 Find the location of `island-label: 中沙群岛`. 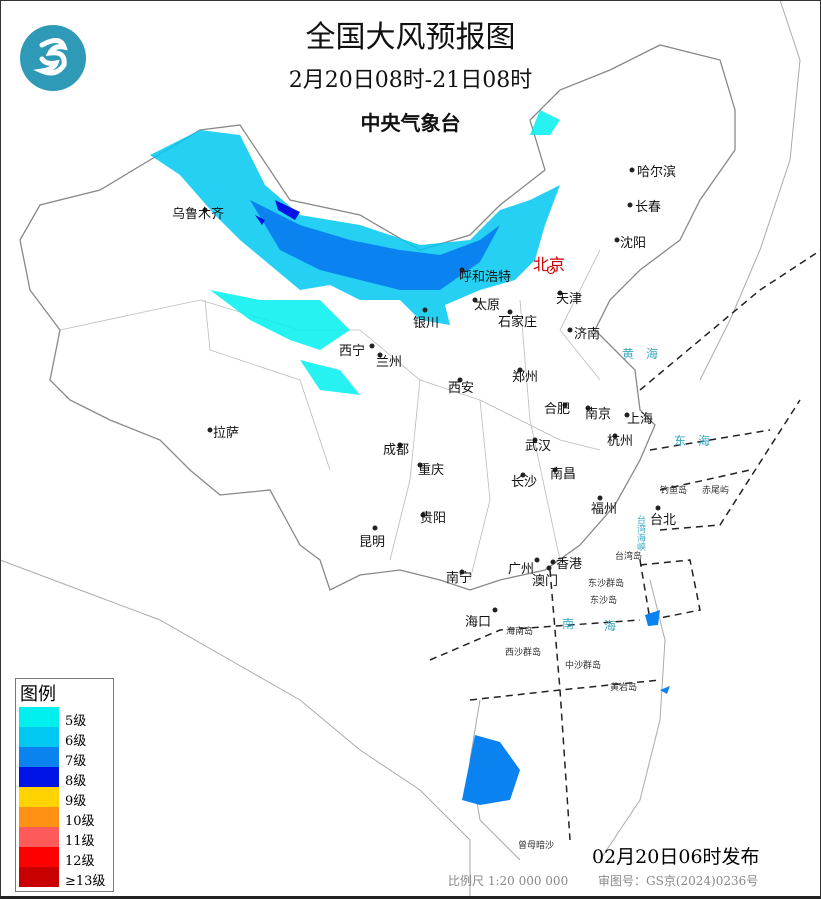

island-label: 中沙群岛 is located at coordinates (583, 666).